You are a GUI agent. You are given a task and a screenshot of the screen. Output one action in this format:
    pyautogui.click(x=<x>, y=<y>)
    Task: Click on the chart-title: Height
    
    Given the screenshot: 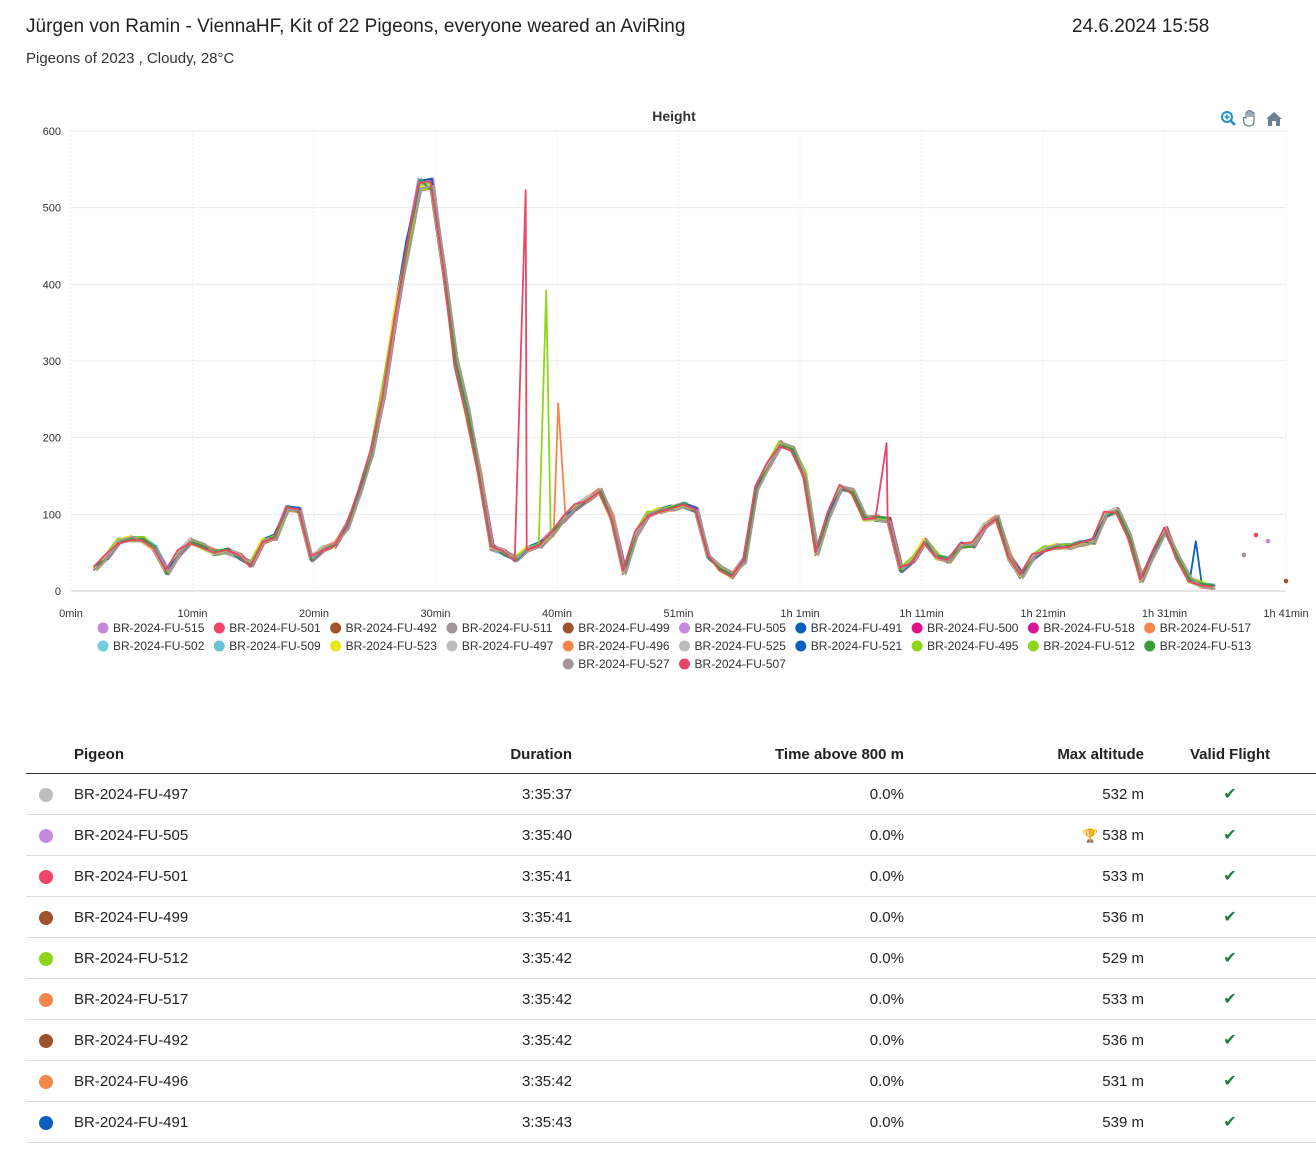 What is the action you would take?
    pyautogui.click(x=674, y=116)
    